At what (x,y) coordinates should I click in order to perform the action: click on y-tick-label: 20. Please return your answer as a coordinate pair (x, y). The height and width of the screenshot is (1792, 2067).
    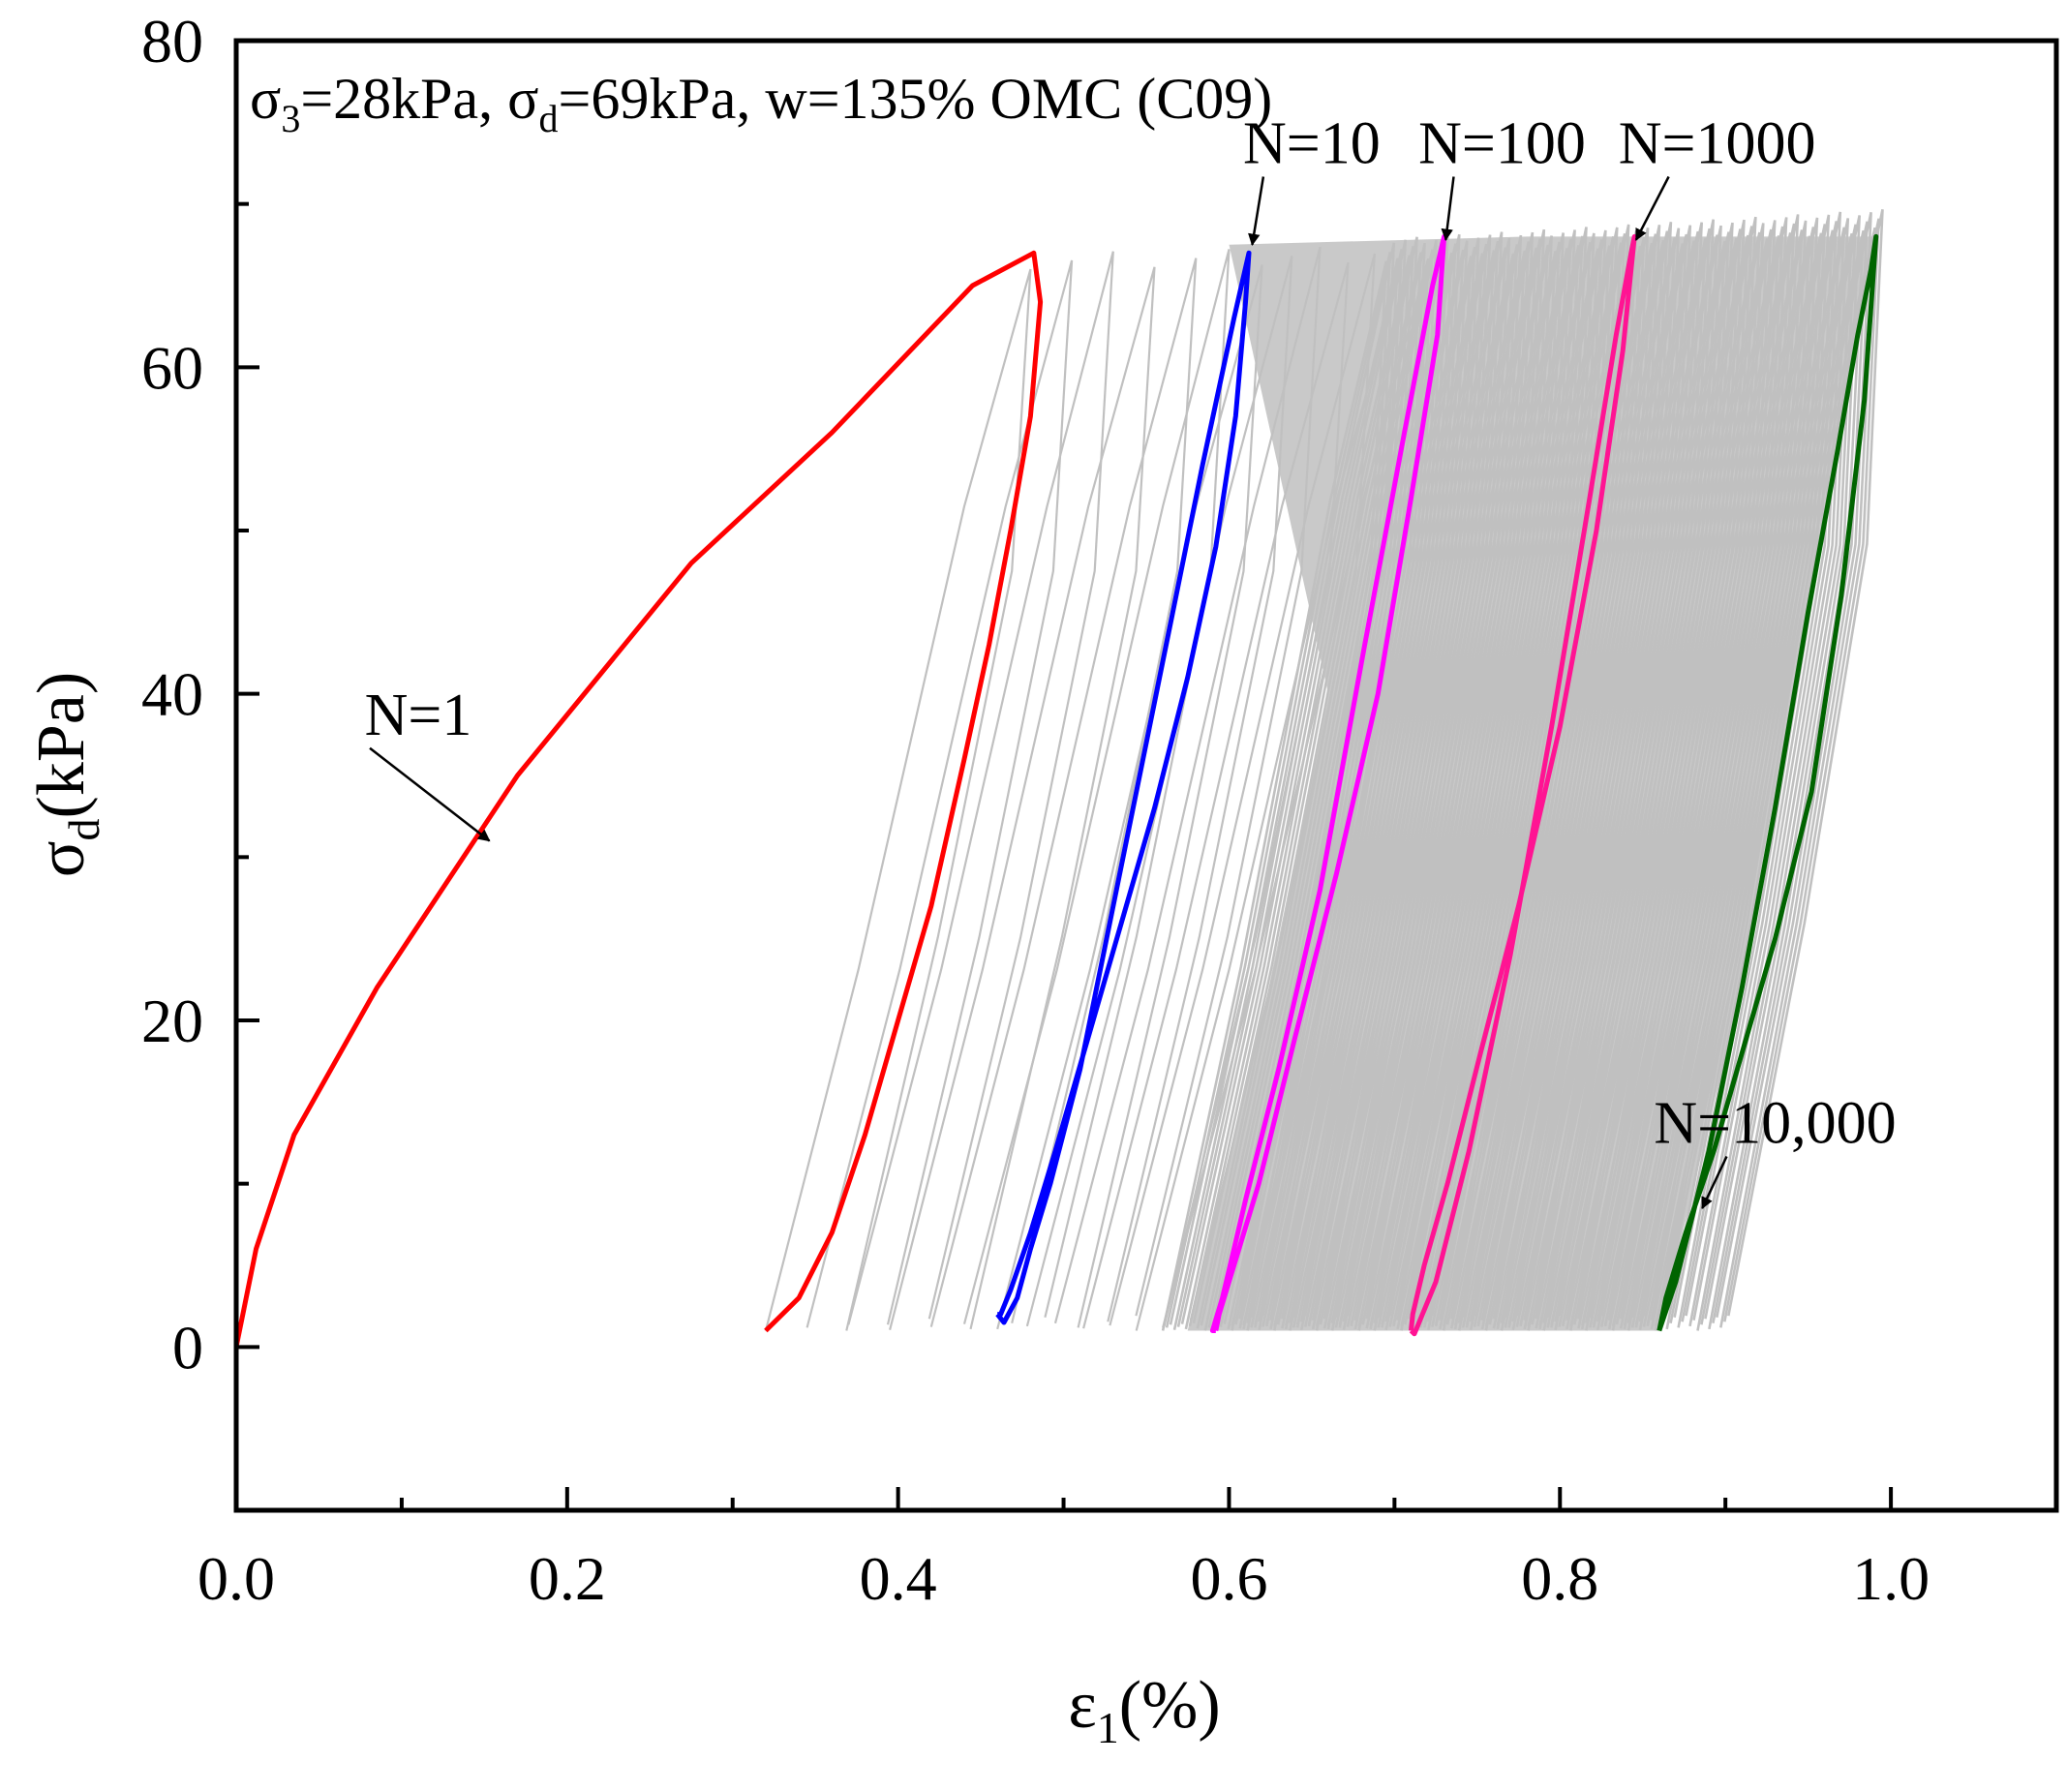
    Looking at the image, I should click on (172, 1021).